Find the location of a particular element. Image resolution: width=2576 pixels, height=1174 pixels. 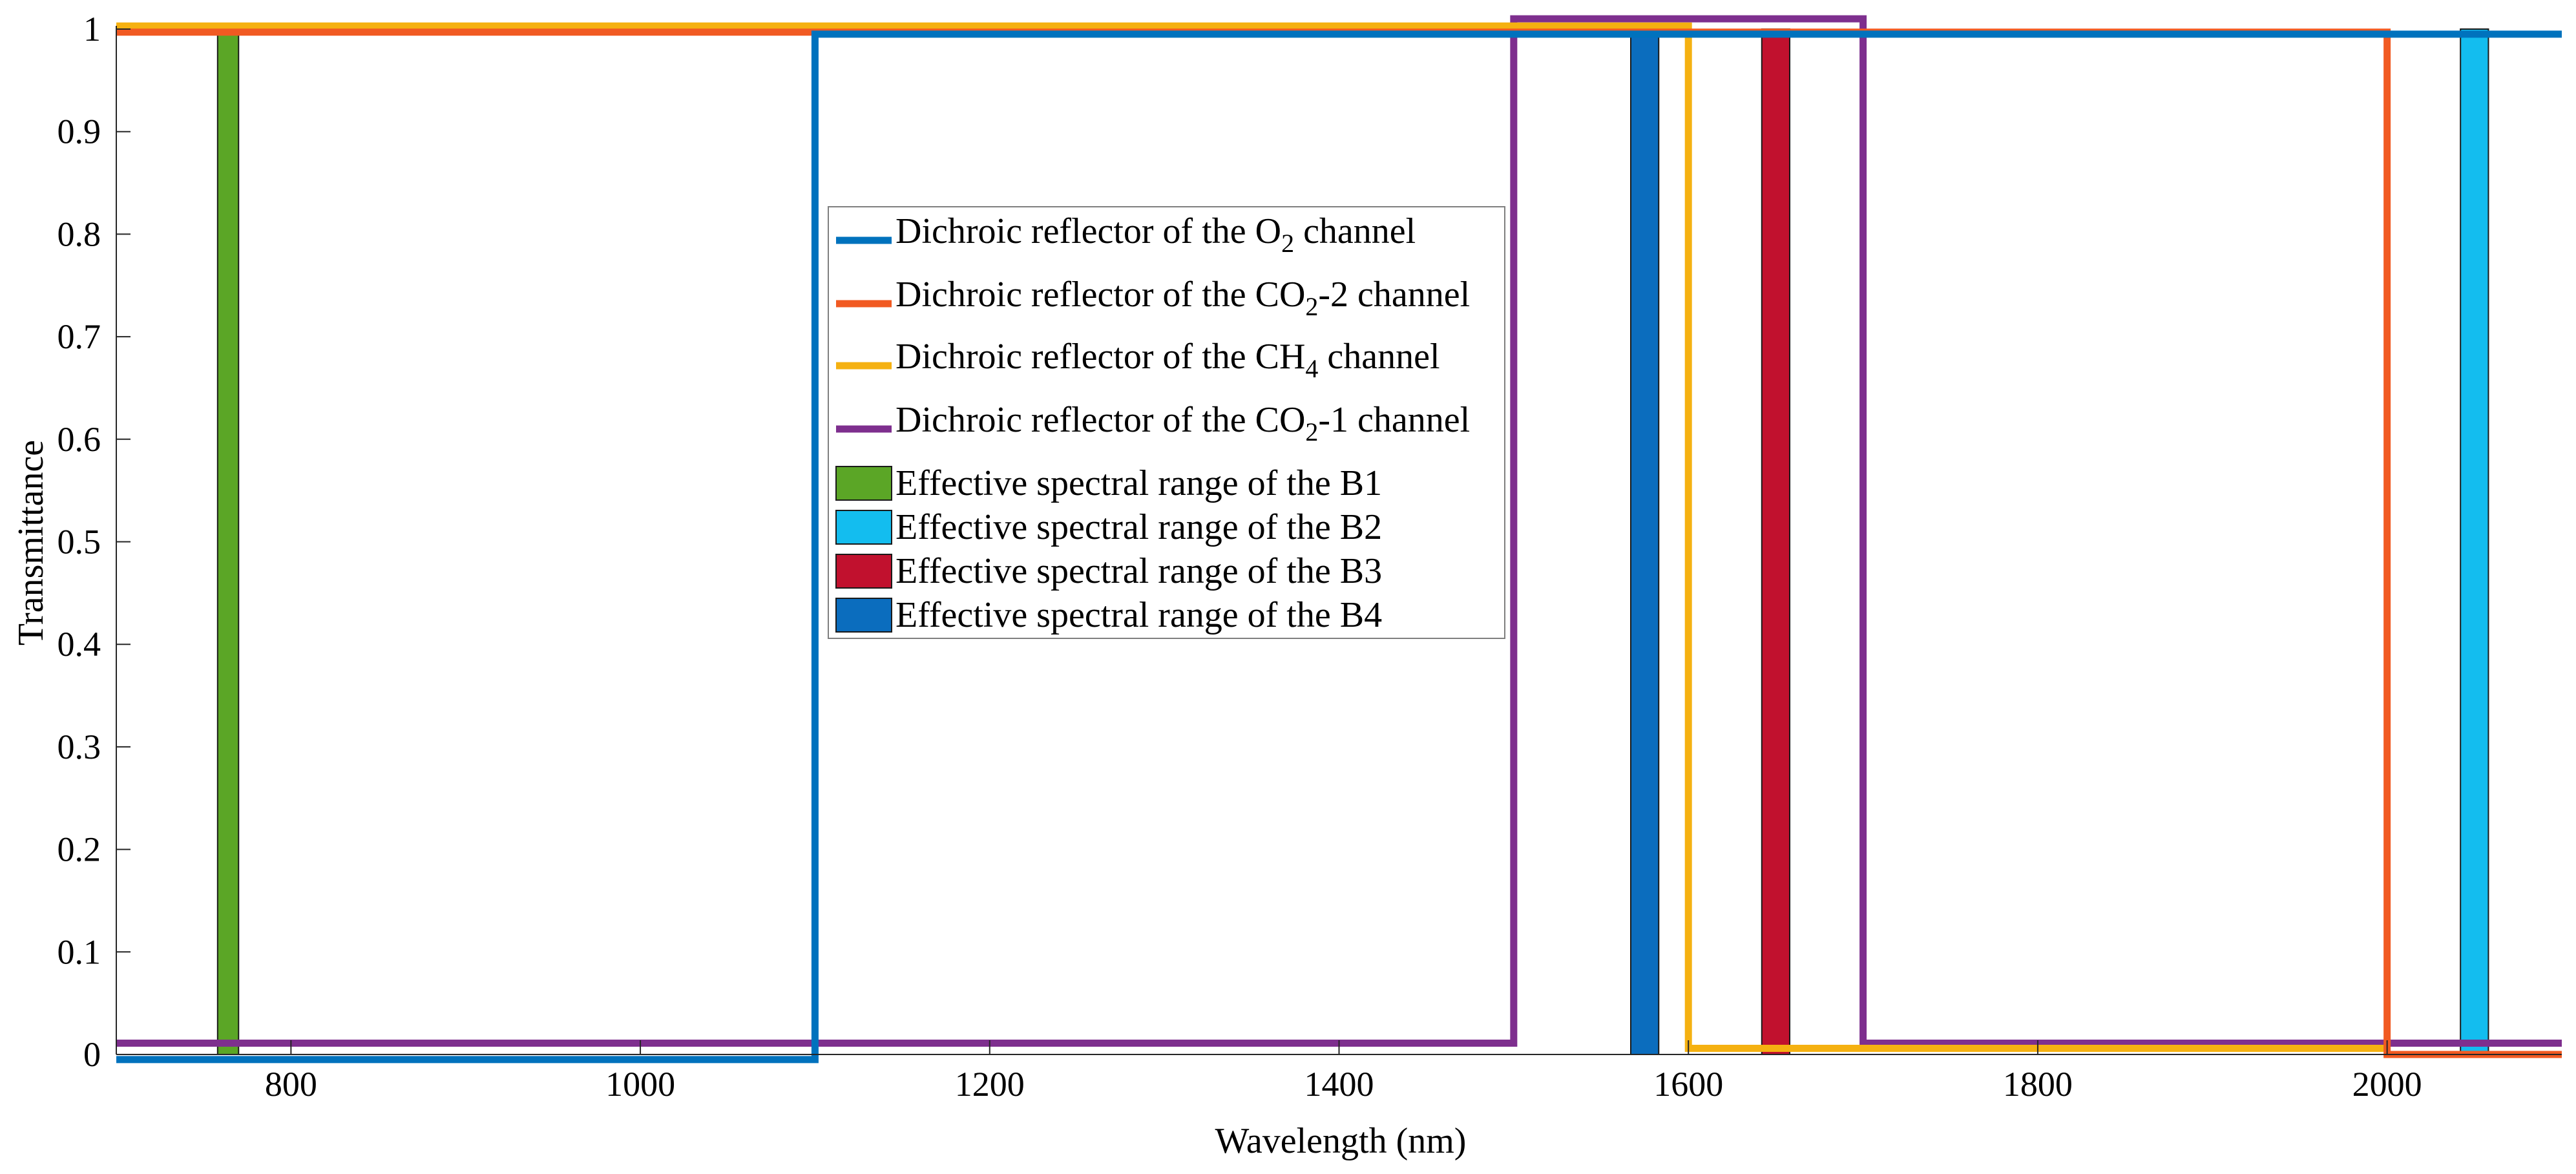

bar-b2 is located at coordinates (2474, 541).